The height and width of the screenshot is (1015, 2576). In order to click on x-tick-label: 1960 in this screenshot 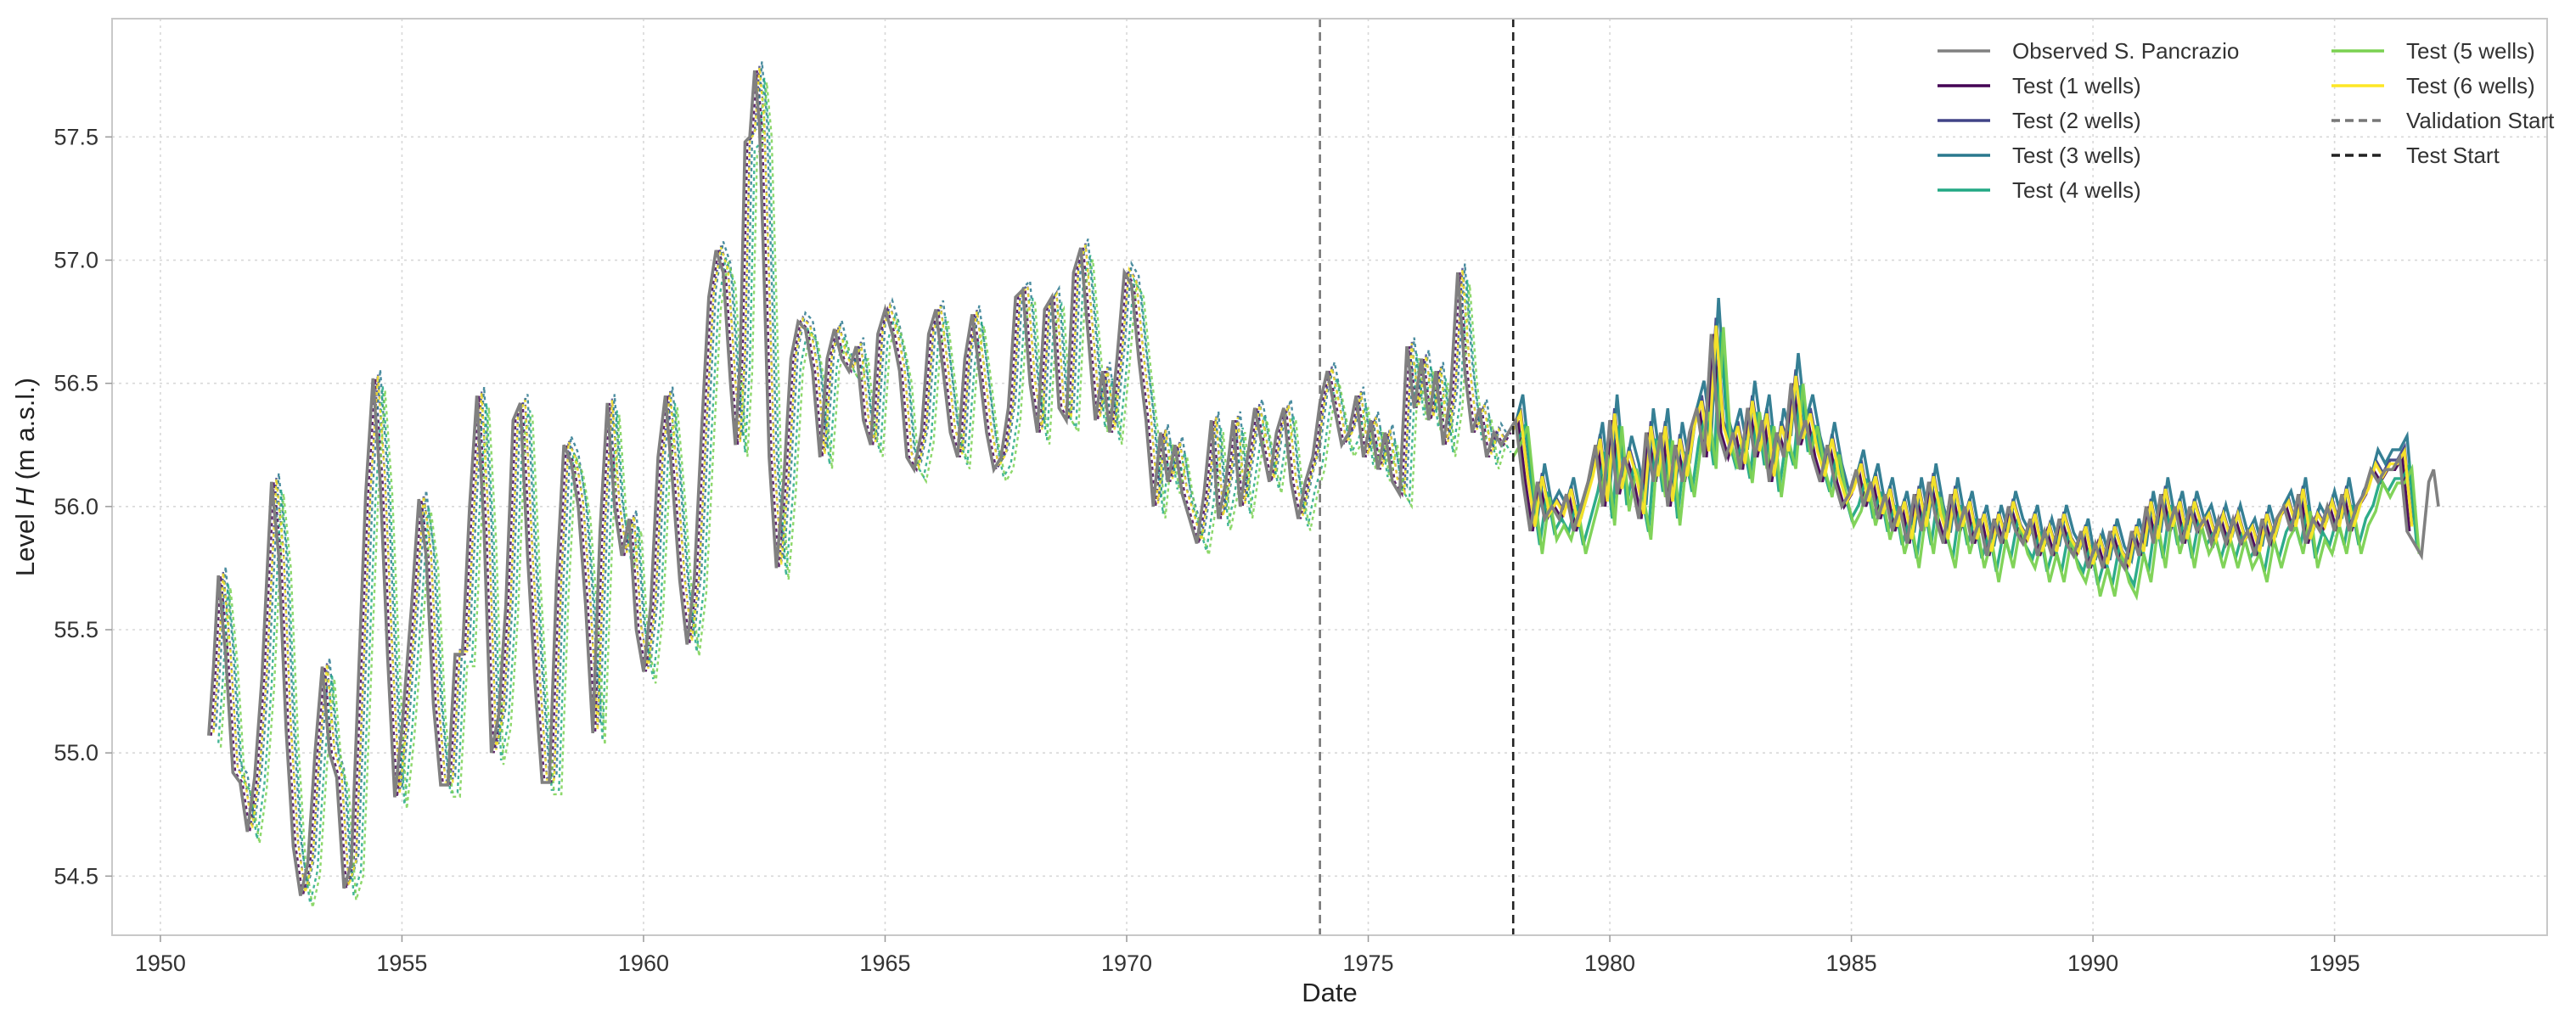, I will do `click(643, 964)`.